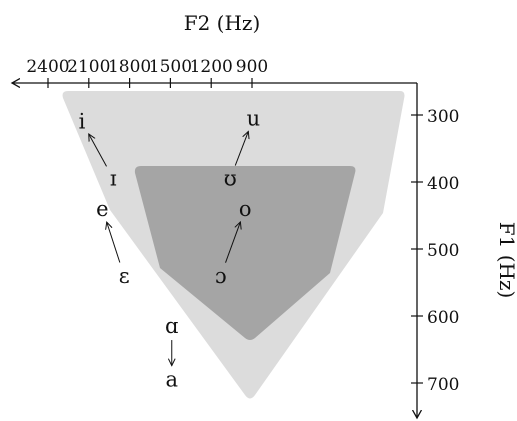  What do you see at coordinates (443, 184) in the screenshot?
I see `y-tick-label: 400` at bounding box center [443, 184].